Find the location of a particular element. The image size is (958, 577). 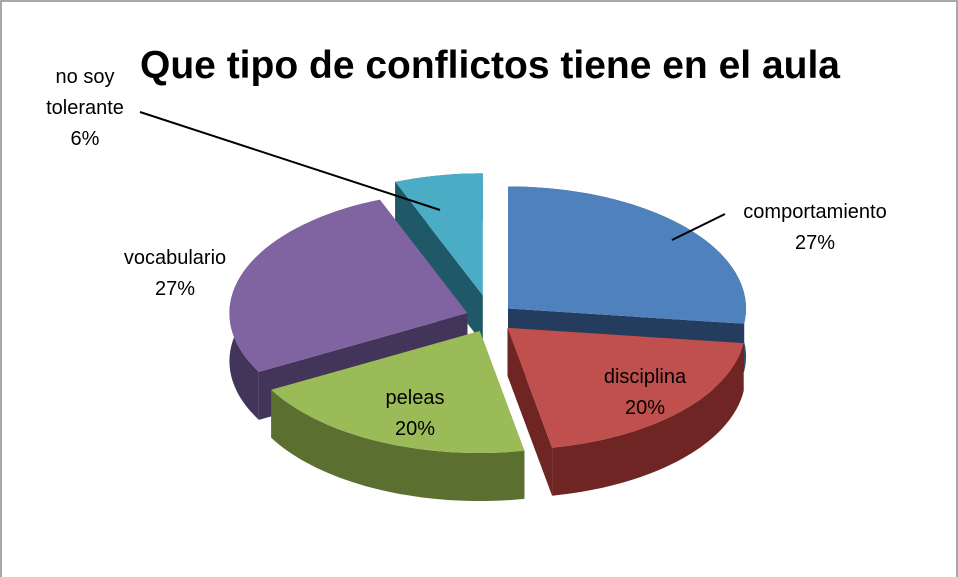

chart-title: Que tipo de conflictos tiene en el aula is located at coordinates (490, 65).